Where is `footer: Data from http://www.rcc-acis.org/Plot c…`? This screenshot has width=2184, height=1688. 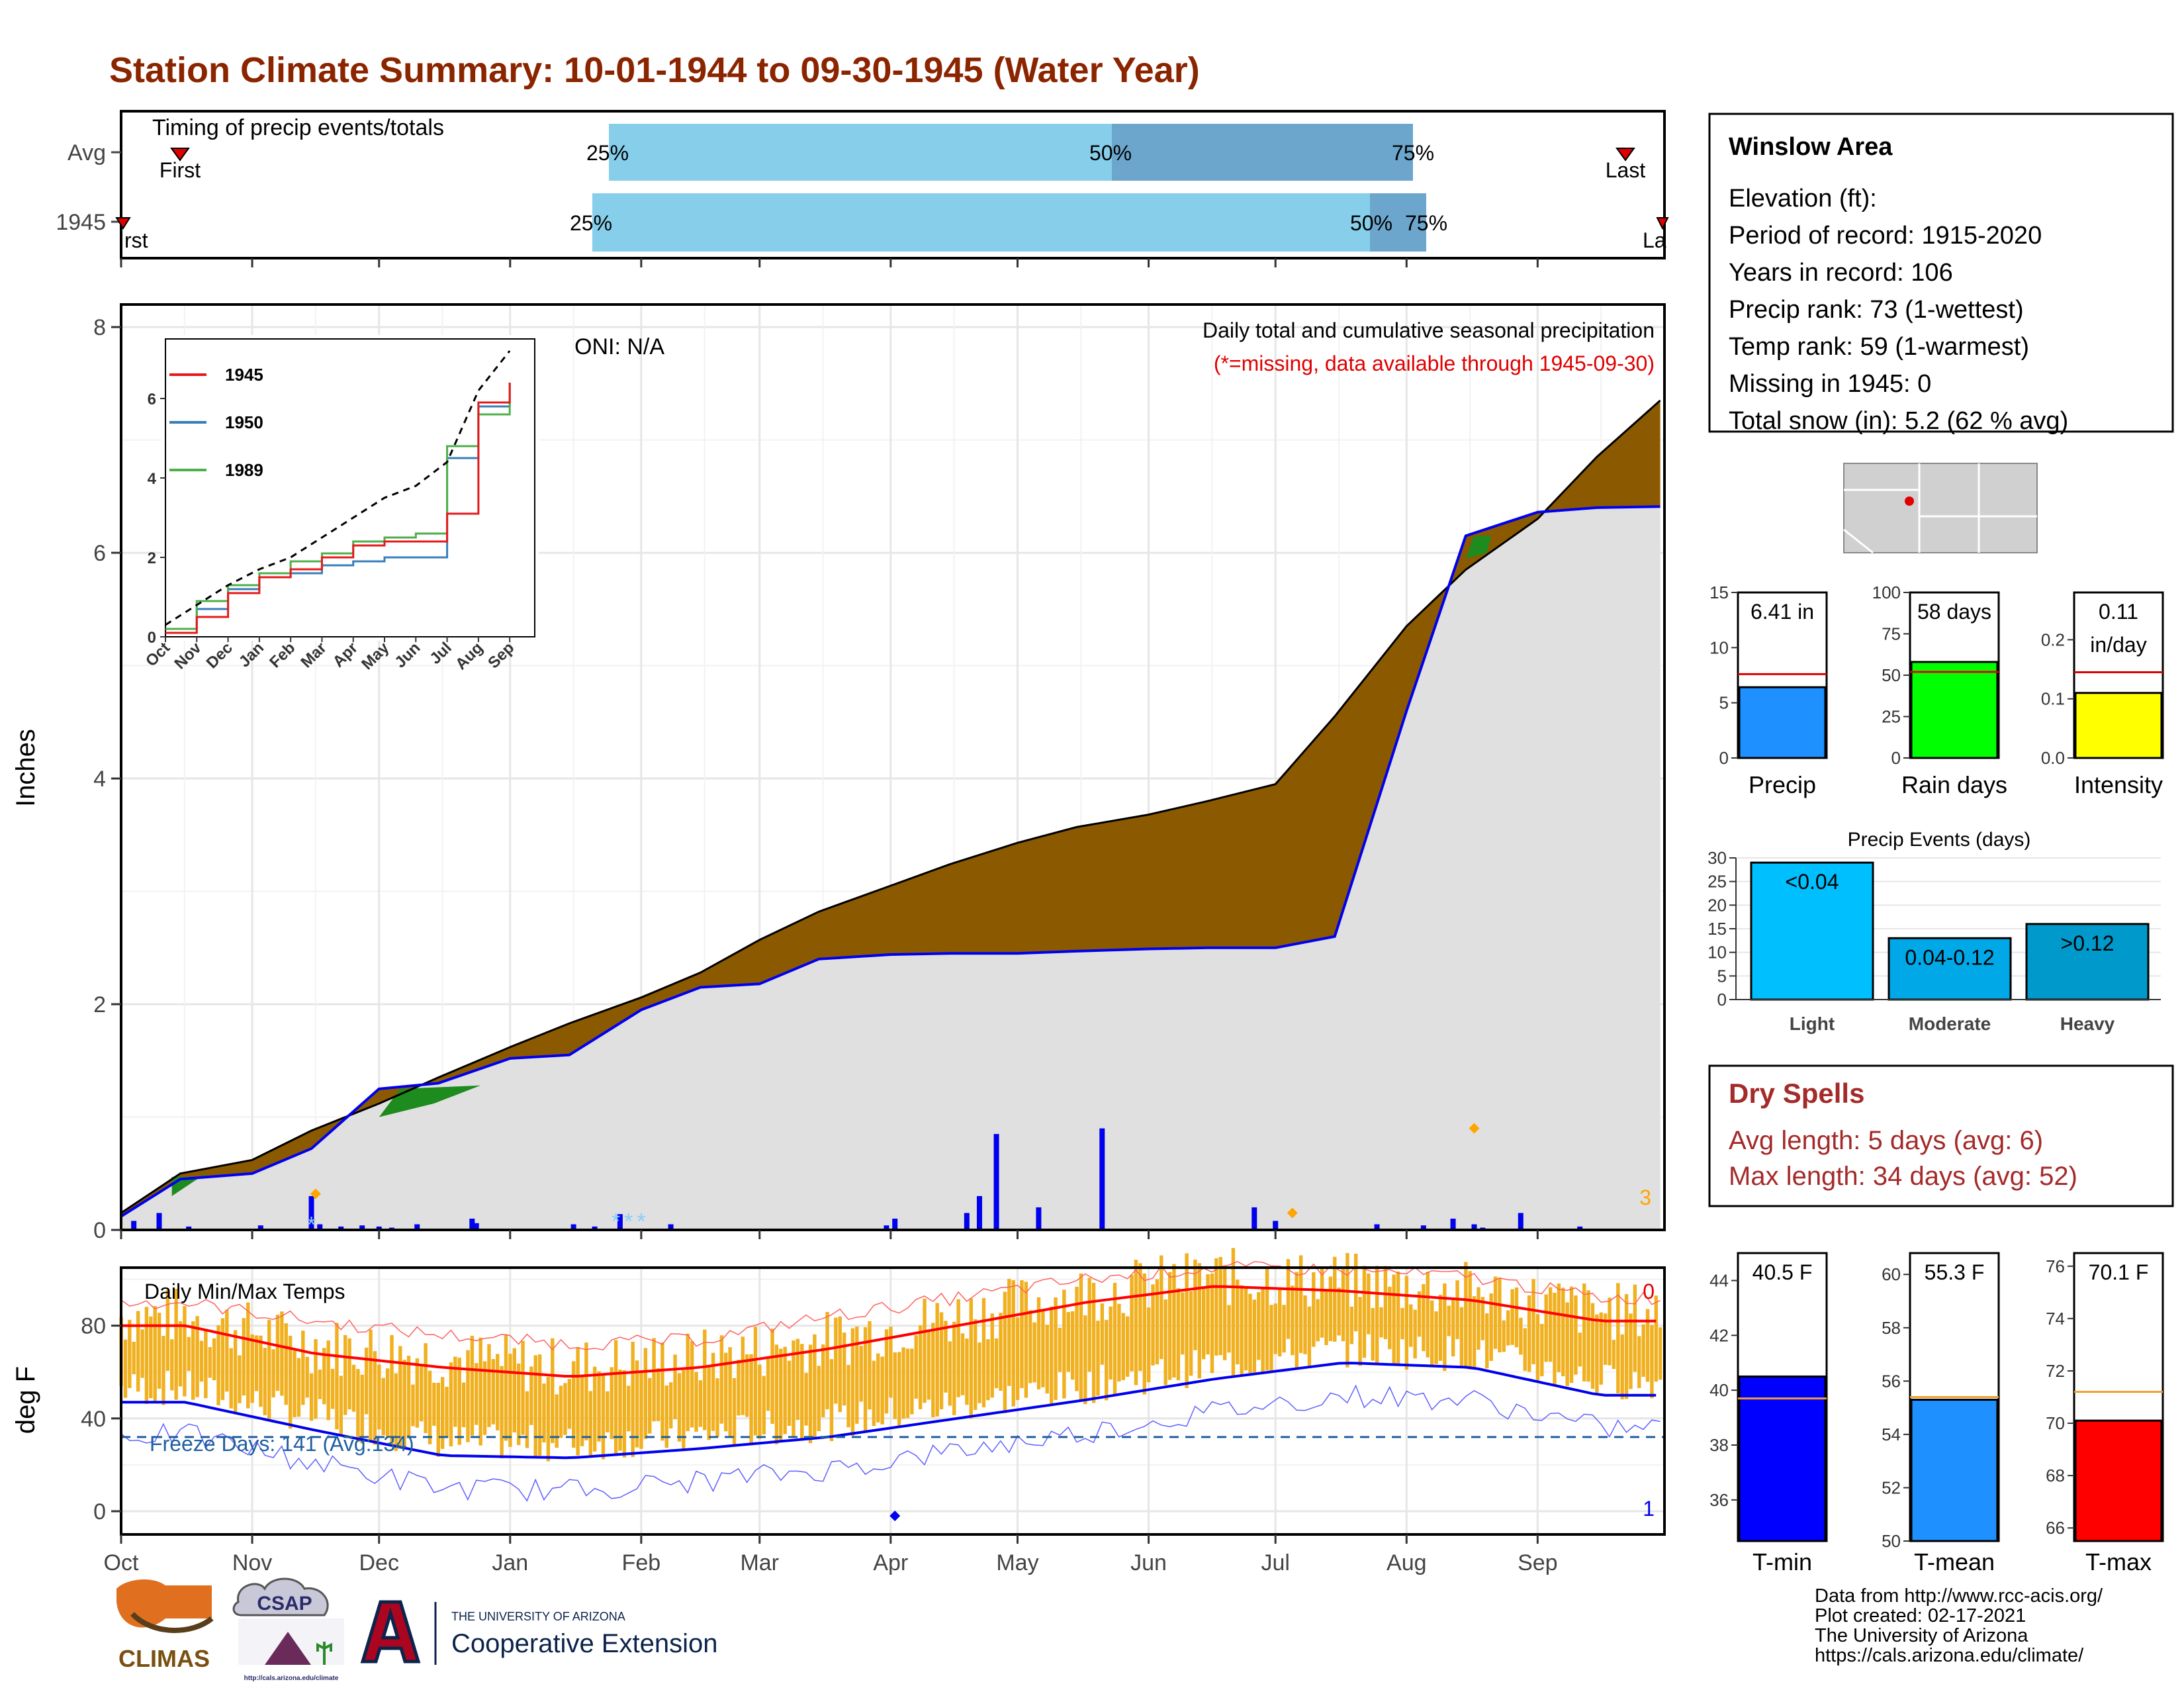
footer: Data from http://www.rcc-acis.org/Plot c… is located at coordinates (1109, 1629).